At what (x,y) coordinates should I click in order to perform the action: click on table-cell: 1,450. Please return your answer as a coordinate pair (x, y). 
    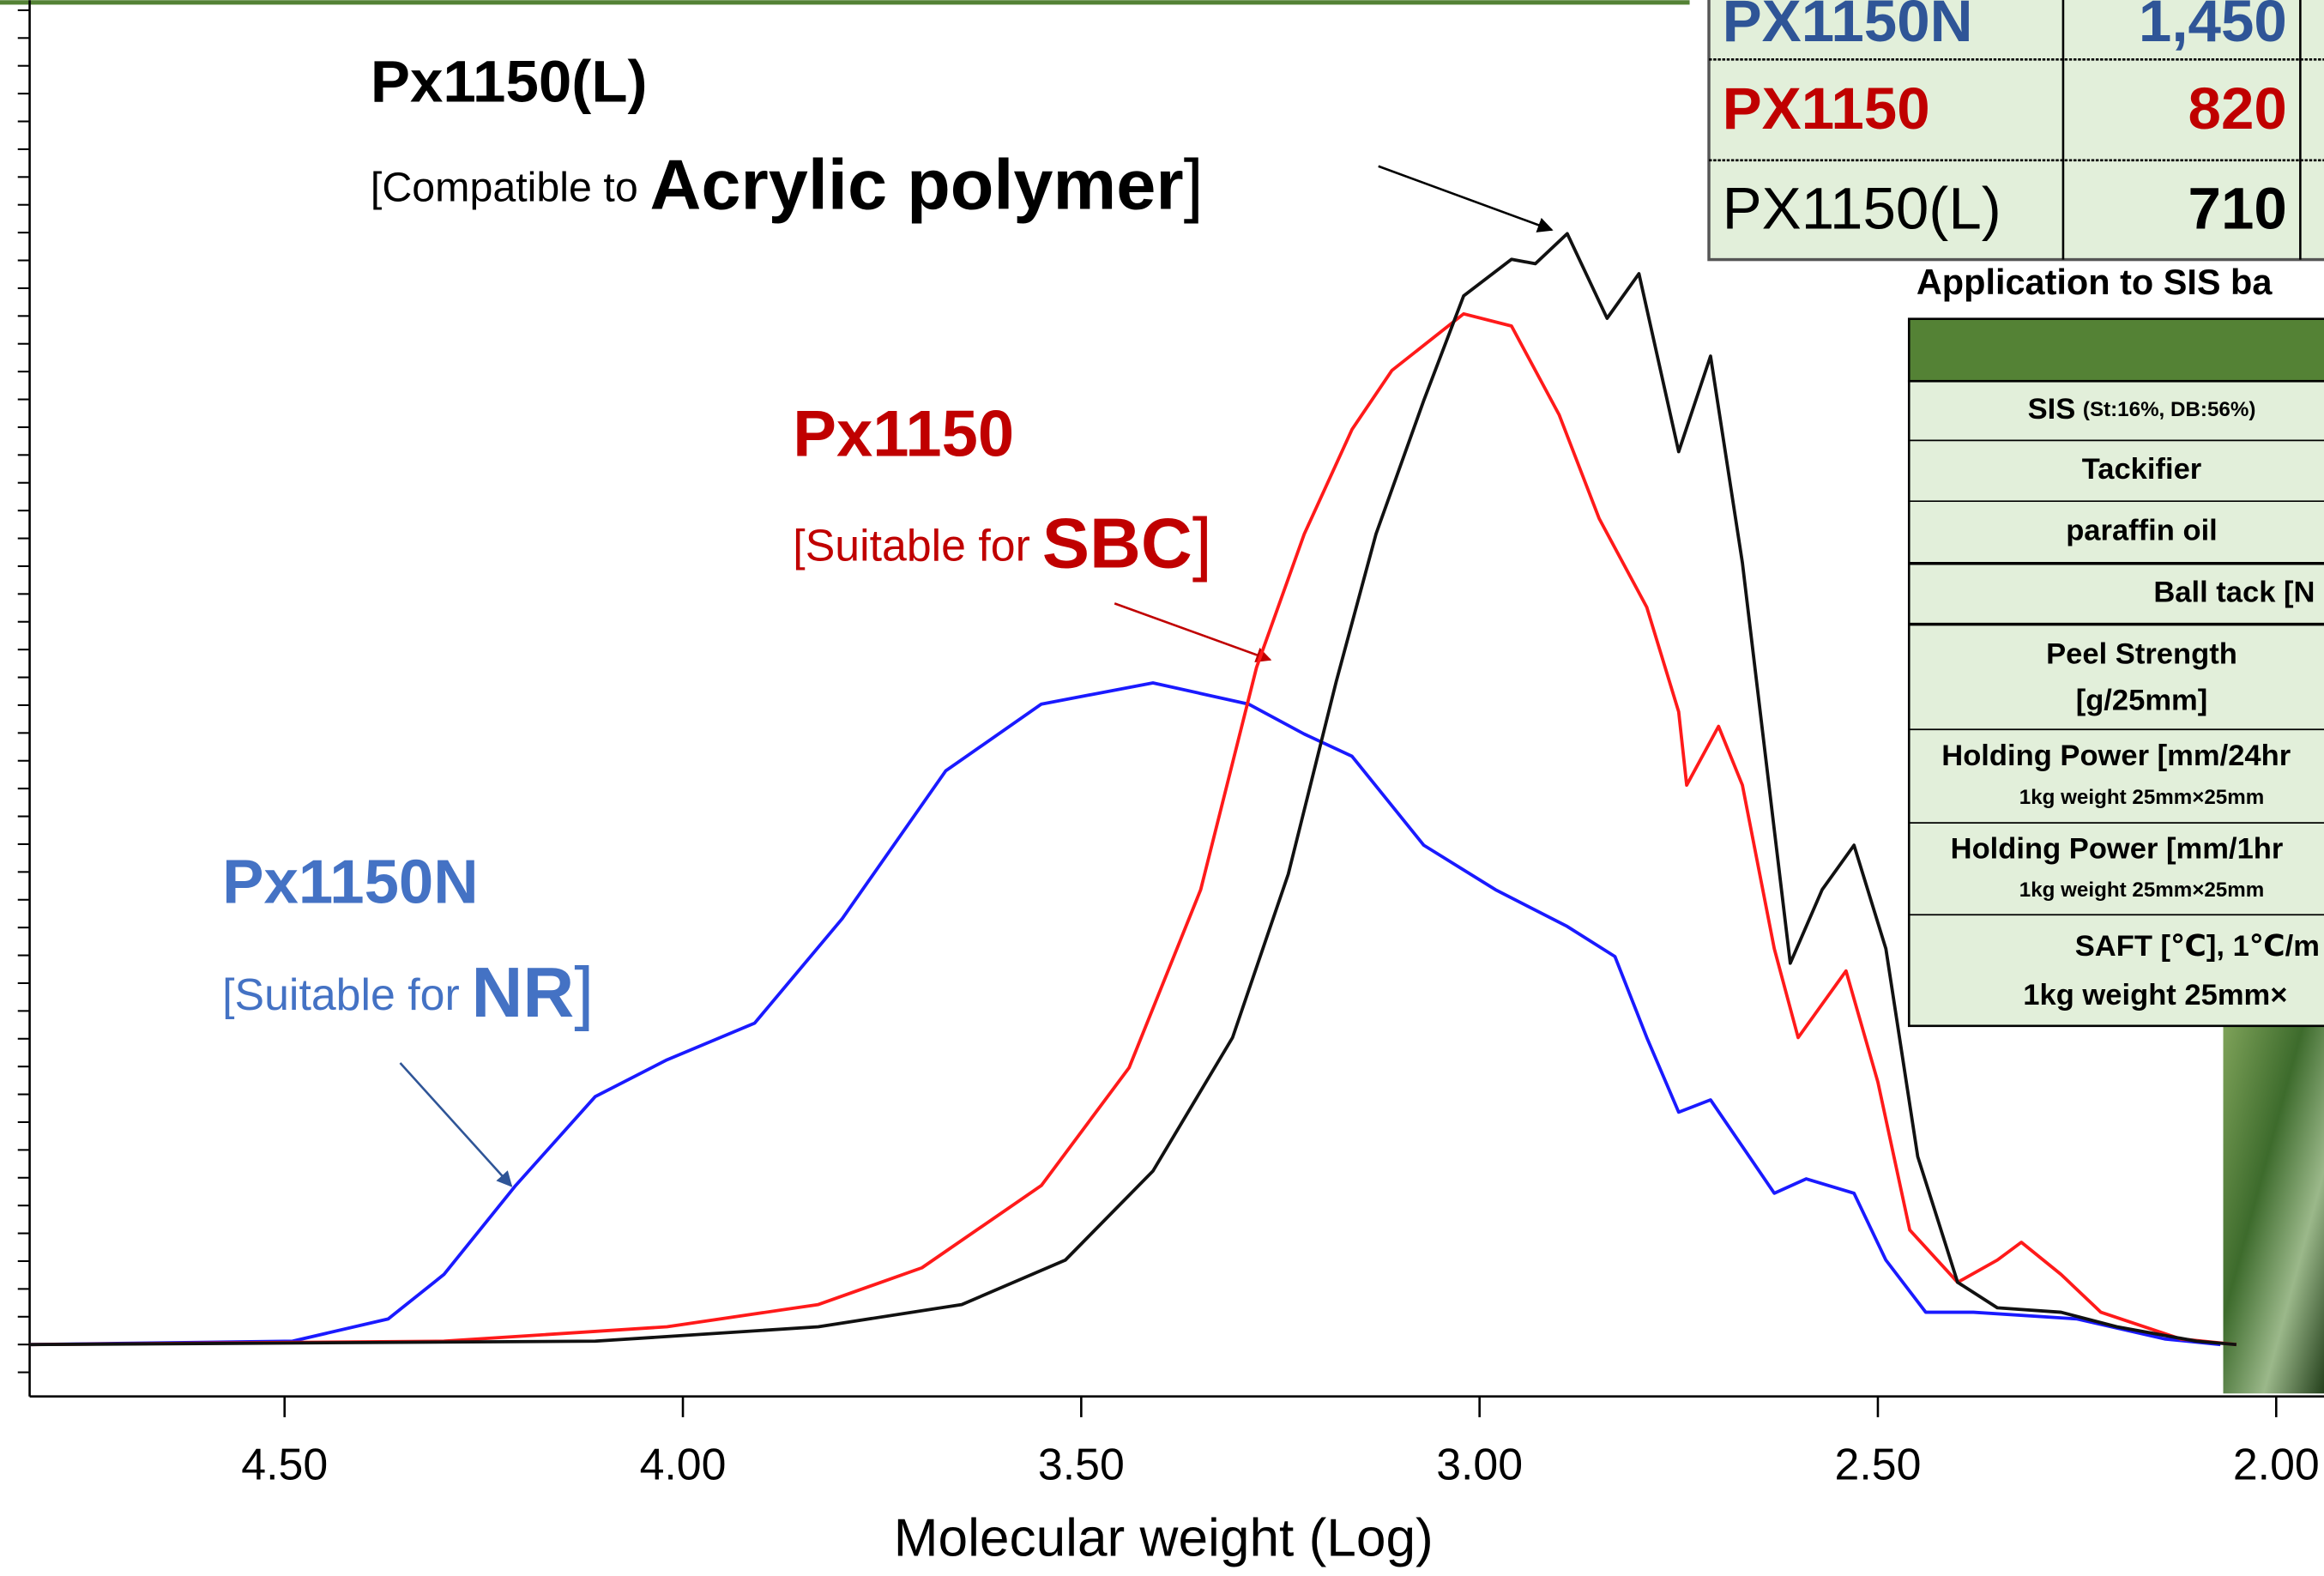
    Looking at the image, I should click on (2213, 27).